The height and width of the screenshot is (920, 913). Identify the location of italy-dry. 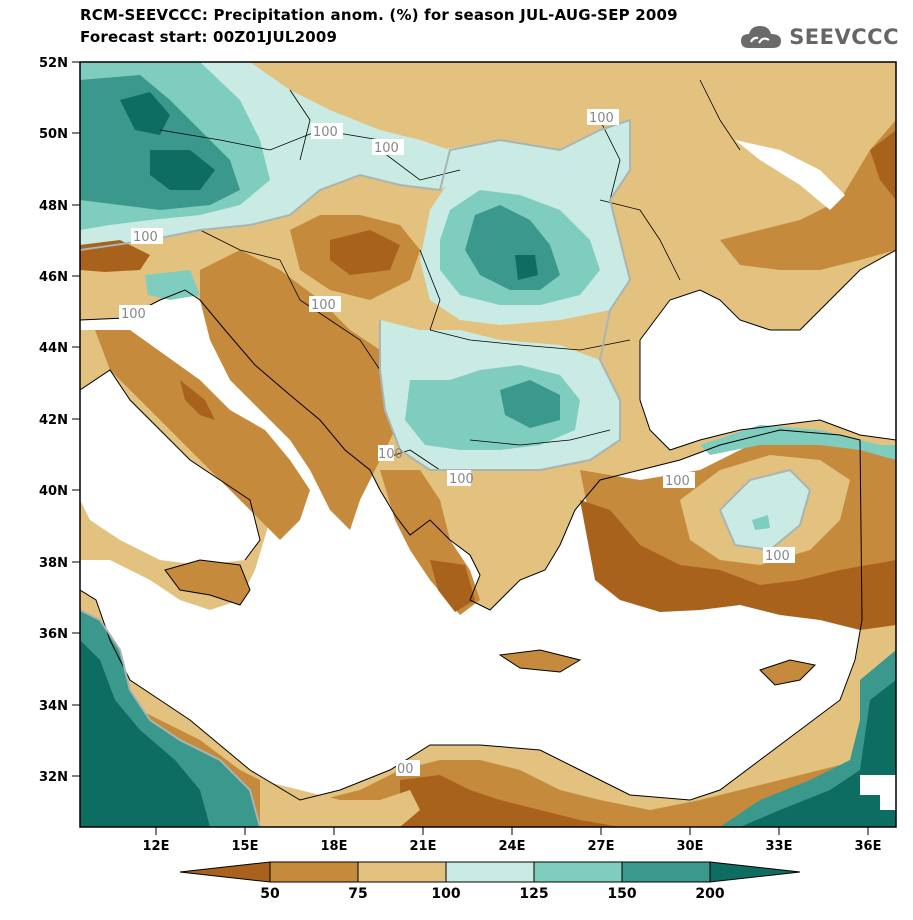
(202, 435).